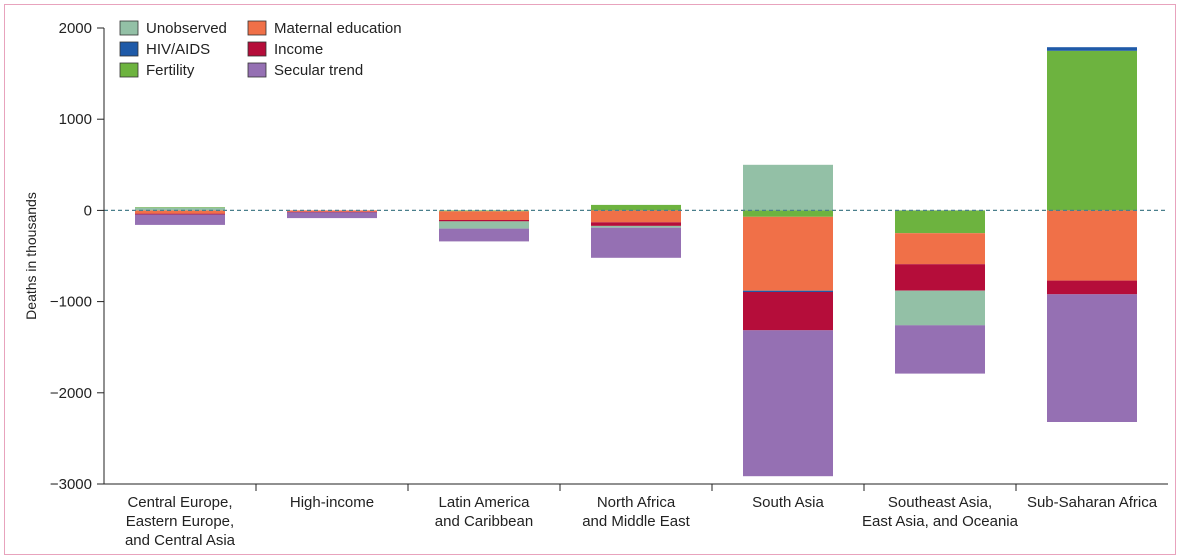 The width and height of the screenshot is (1182, 559). I want to click on x-category-label: Central Europe,, so click(179, 502).